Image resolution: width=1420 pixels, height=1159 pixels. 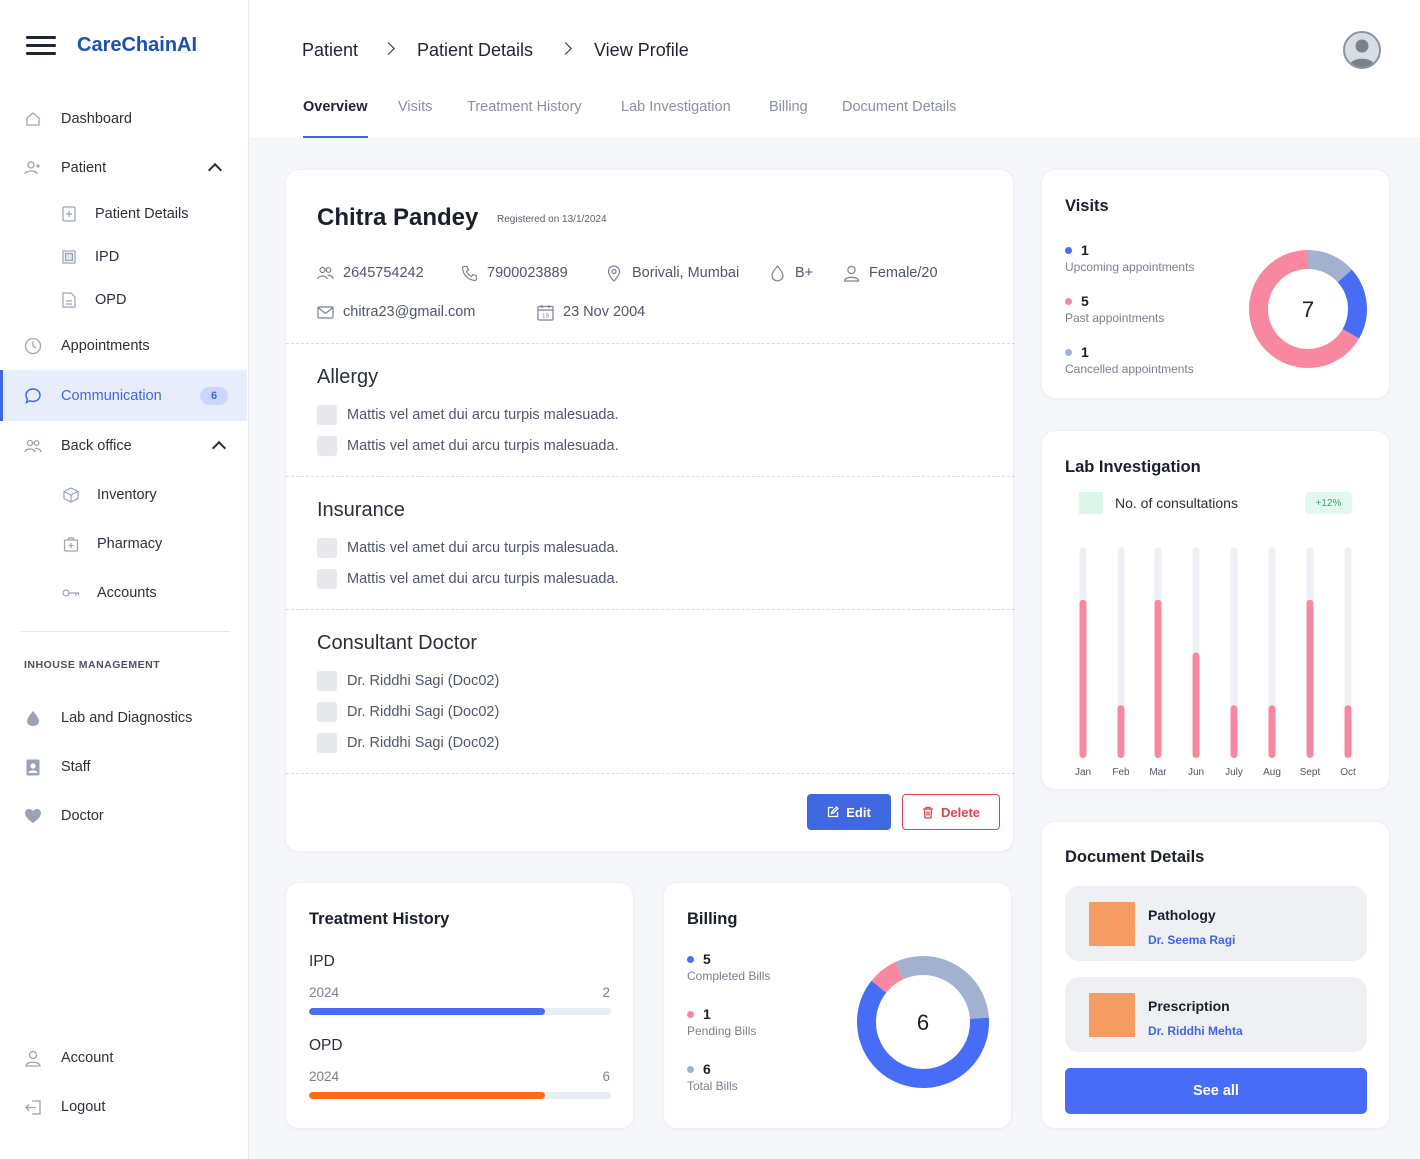 What do you see at coordinates (524, 107) in the screenshot?
I see `tab-treatment-history: Treatment History` at bounding box center [524, 107].